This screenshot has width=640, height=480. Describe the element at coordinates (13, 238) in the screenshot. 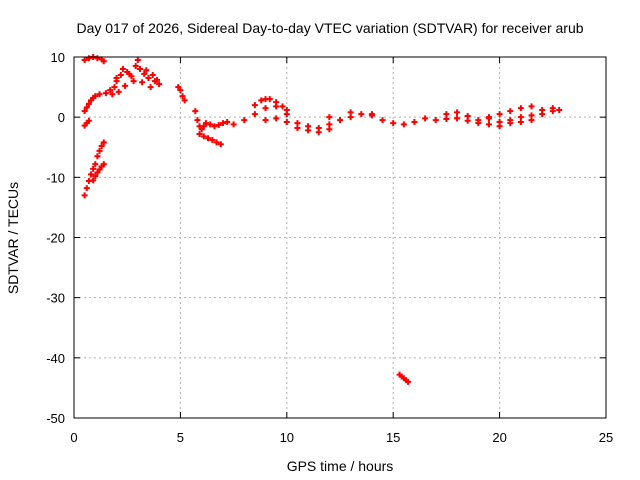

I see `y-axis-title: SDTVAR / TECUs` at that location.